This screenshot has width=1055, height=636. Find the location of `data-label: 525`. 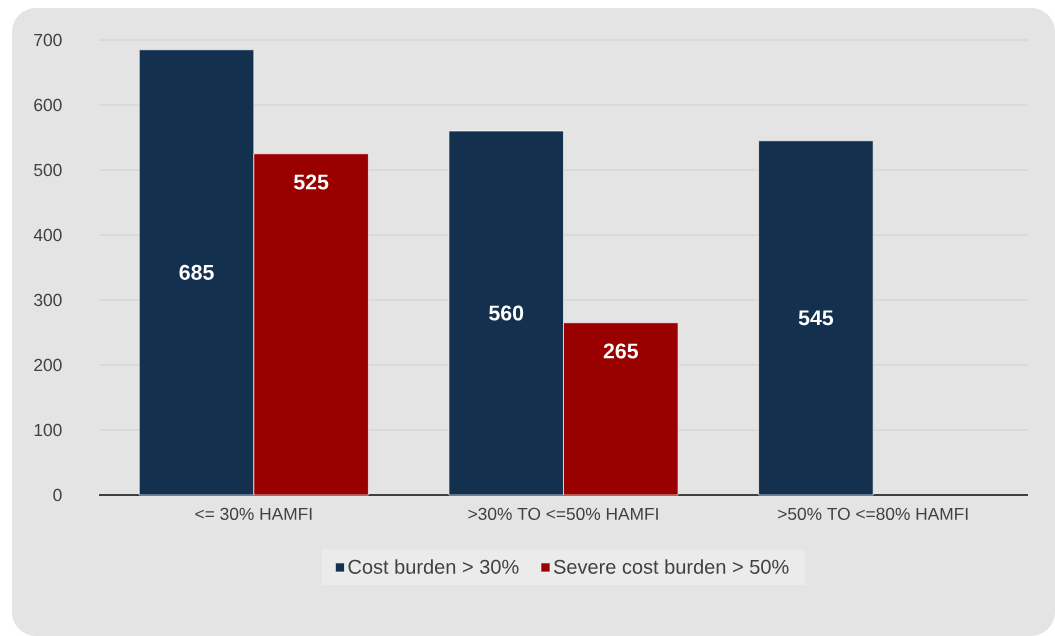

data-label: 525 is located at coordinates (311, 182).